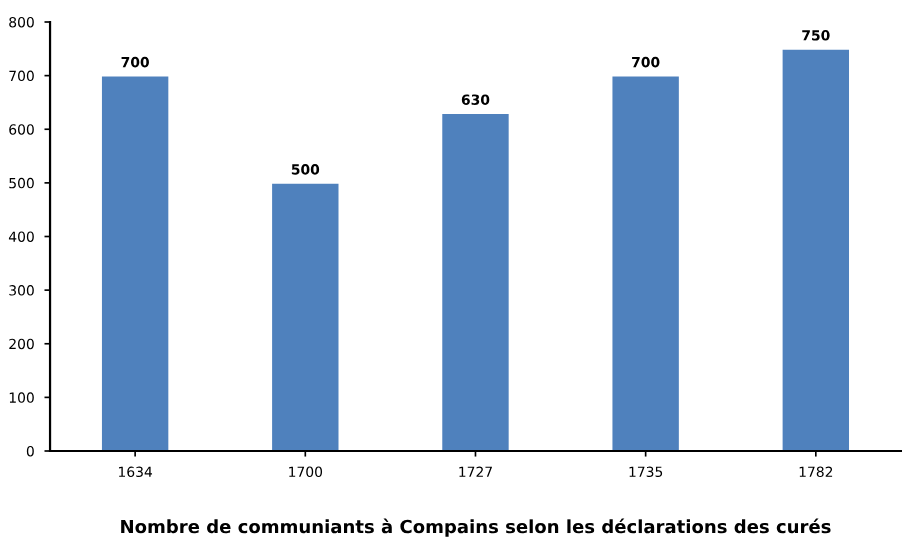 The height and width of the screenshot is (550, 910). What do you see at coordinates (476, 527) in the screenshot?
I see `x-axis-title: Nombre de communiants à Compains selon les déclarations des curés` at bounding box center [476, 527].